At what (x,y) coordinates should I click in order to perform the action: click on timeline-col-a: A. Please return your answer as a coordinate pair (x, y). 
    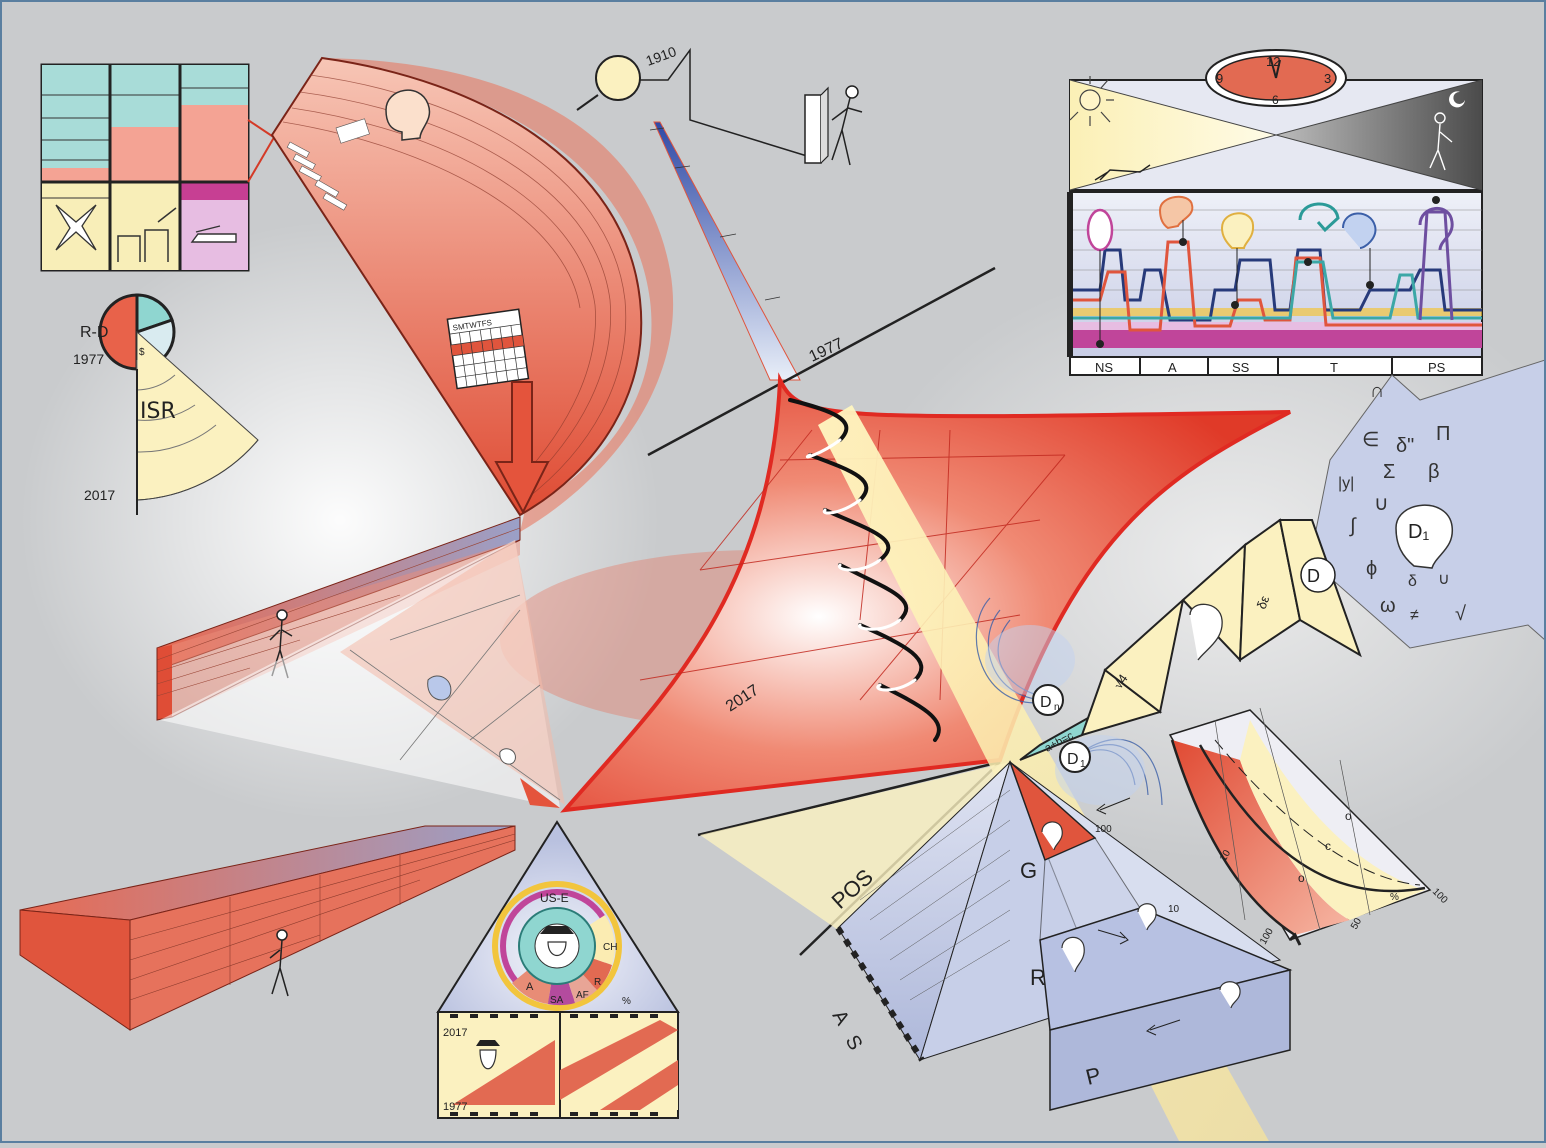
    Looking at the image, I should click on (1172, 367).